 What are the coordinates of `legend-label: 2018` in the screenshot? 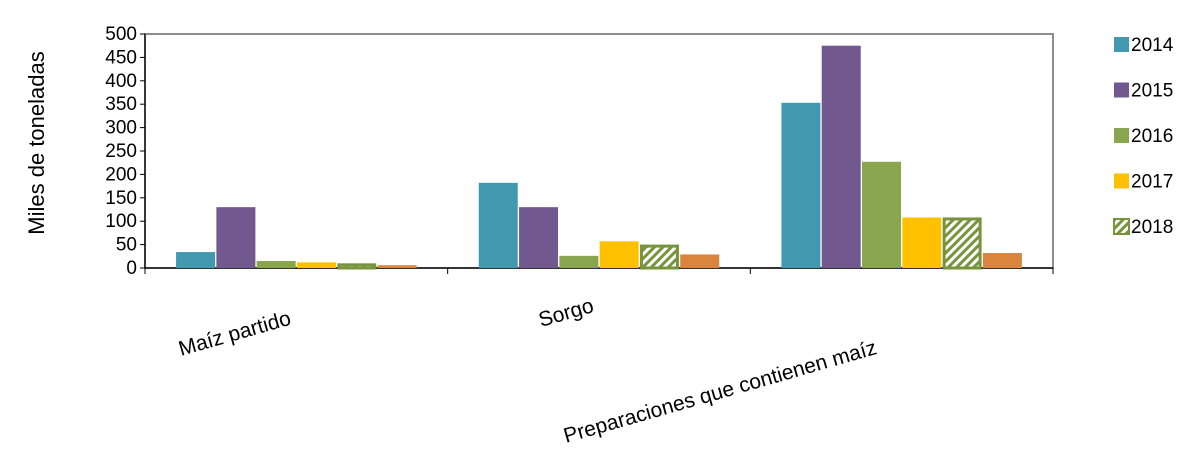 It's located at (1152, 227).